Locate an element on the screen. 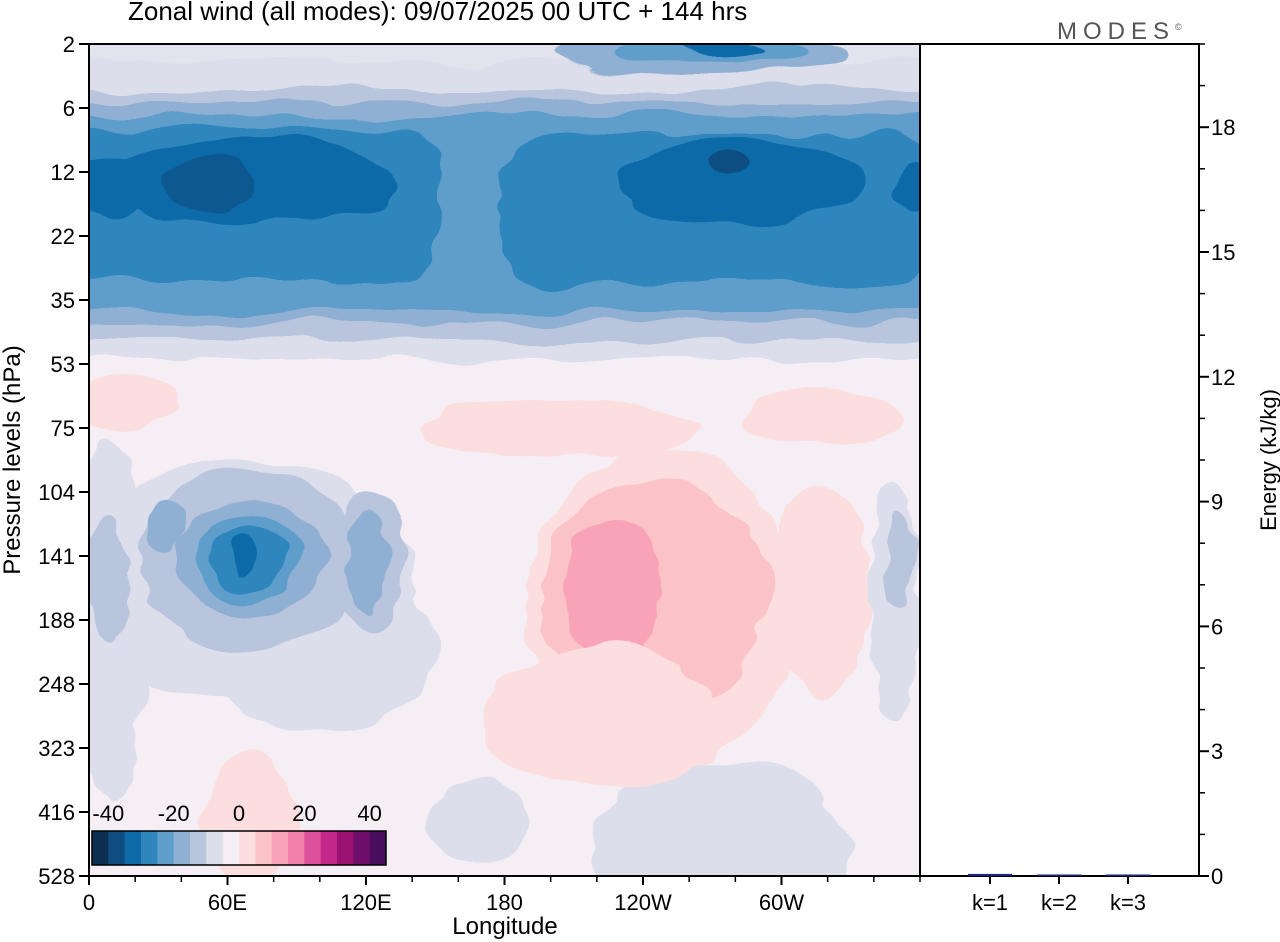 The image size is (1280, 942). colorbar-label: 20 is located at coordinates (304, 813).